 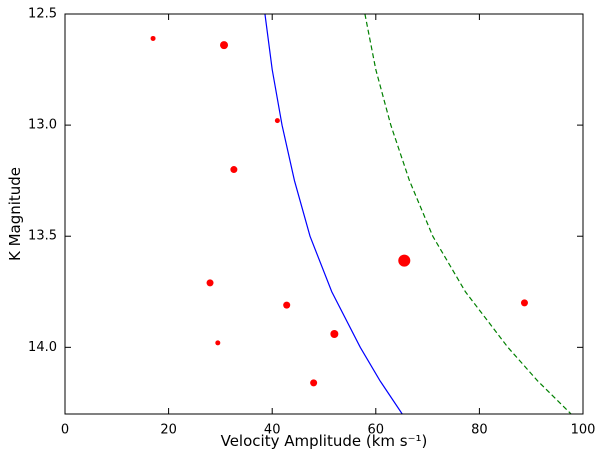 I want to click on x-tick-label: 80, so click(x=479, y=430).